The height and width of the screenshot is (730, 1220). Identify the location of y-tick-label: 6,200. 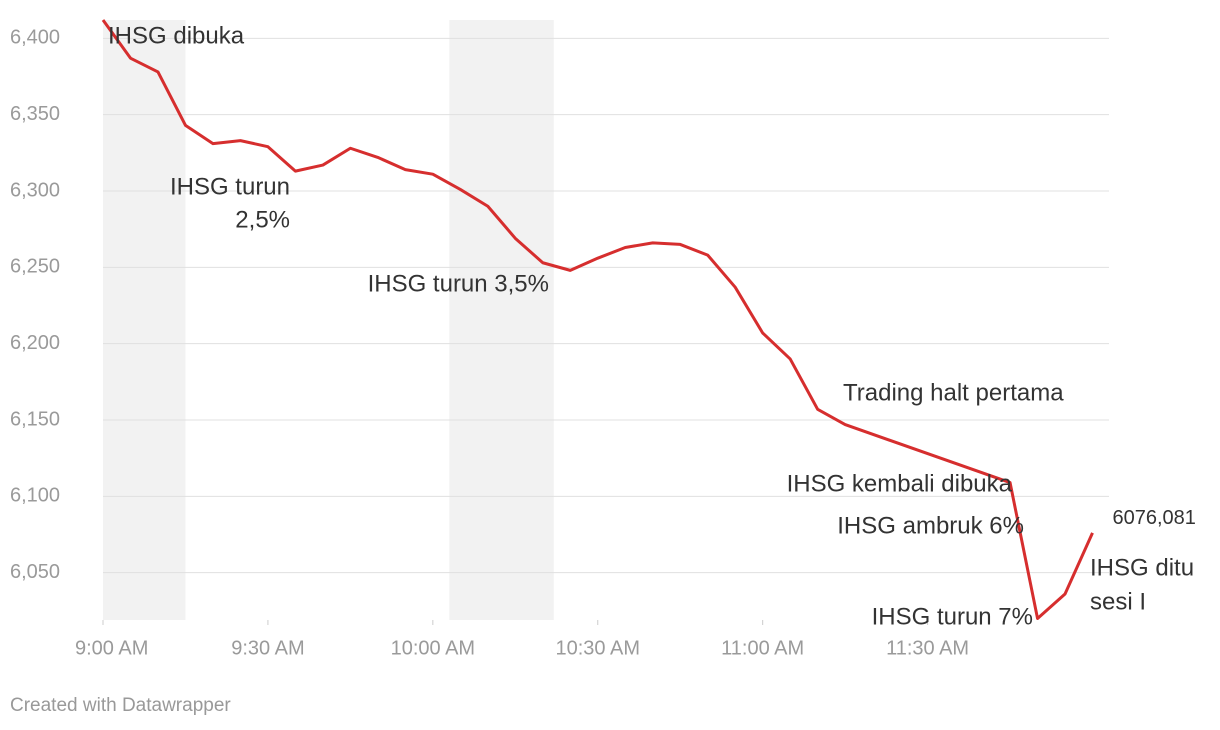
(35, 343).